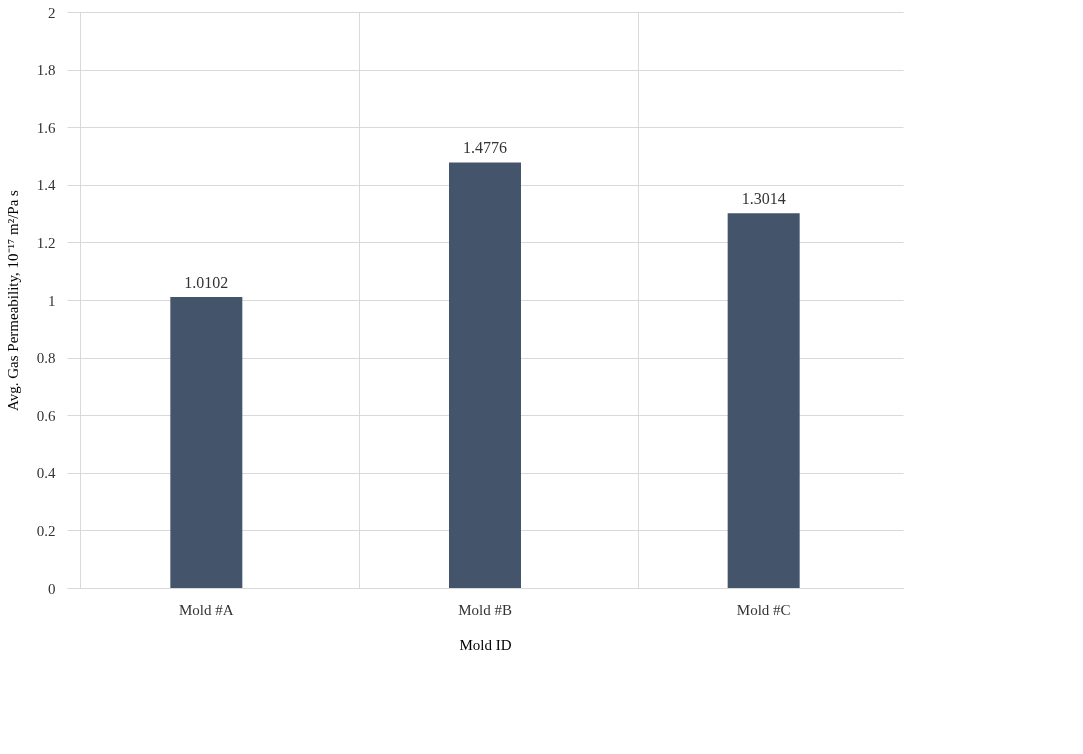 This screenshot has height=754, width=1083. I want to click on data-label: 1.3014, so click(763, 199).